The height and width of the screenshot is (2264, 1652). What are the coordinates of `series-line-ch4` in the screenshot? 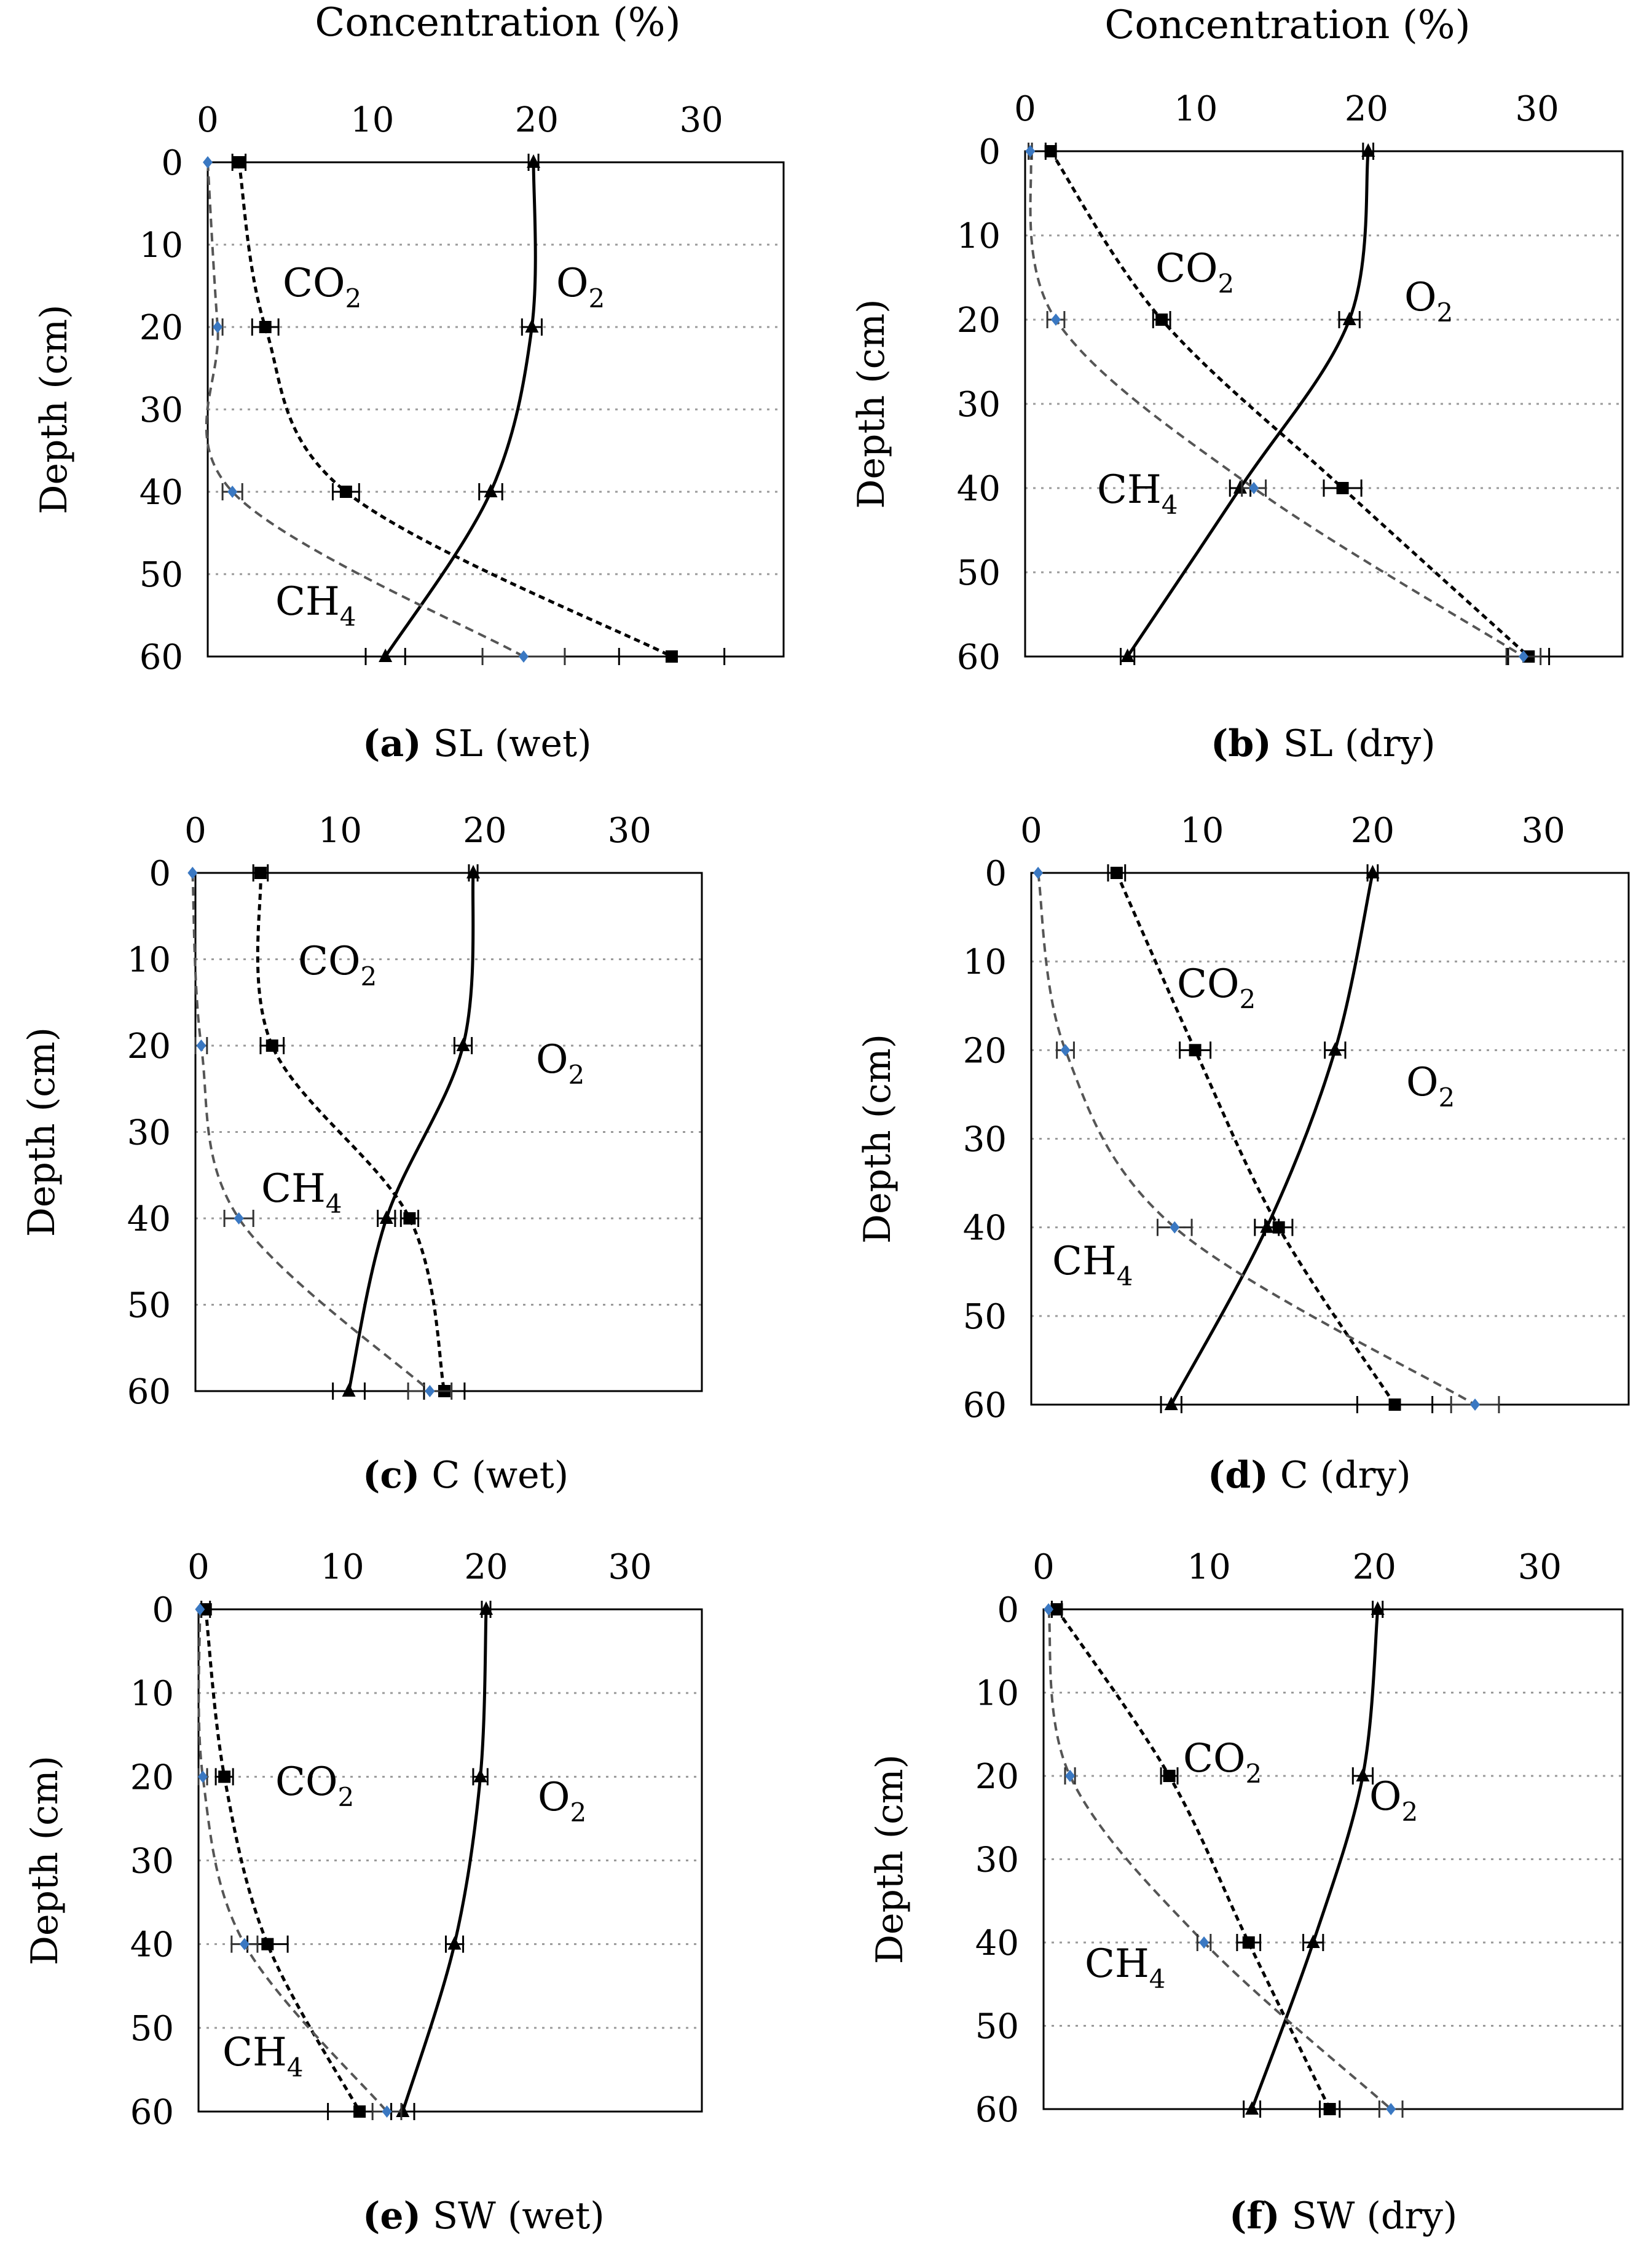 It's located at (311, 1132).